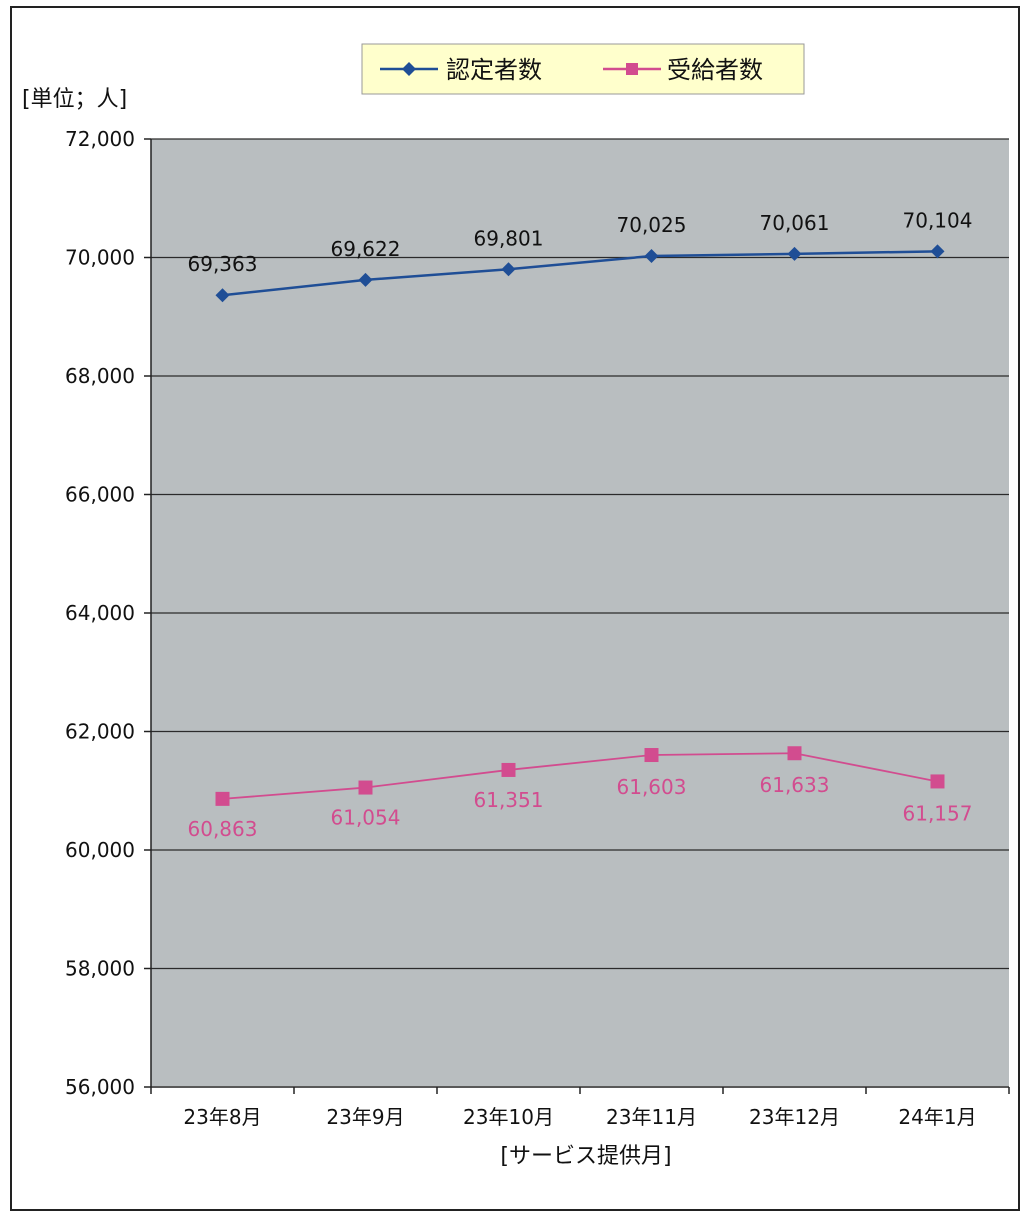  I want to click on x-tick-label: 23年10月, so click(508, 1117).